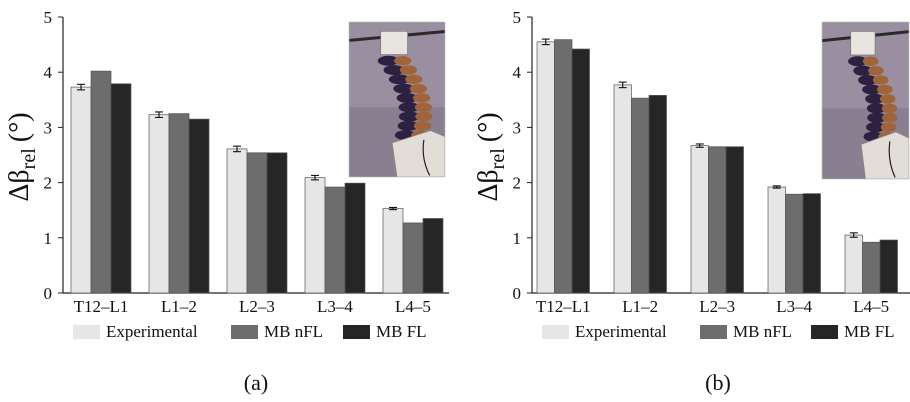 The width and height of the screenshot is (910, 402). What do you see at coordinates (718, 382) in the screenshot?
I see `panel-label: (b)` at bounding box center [718, 382].